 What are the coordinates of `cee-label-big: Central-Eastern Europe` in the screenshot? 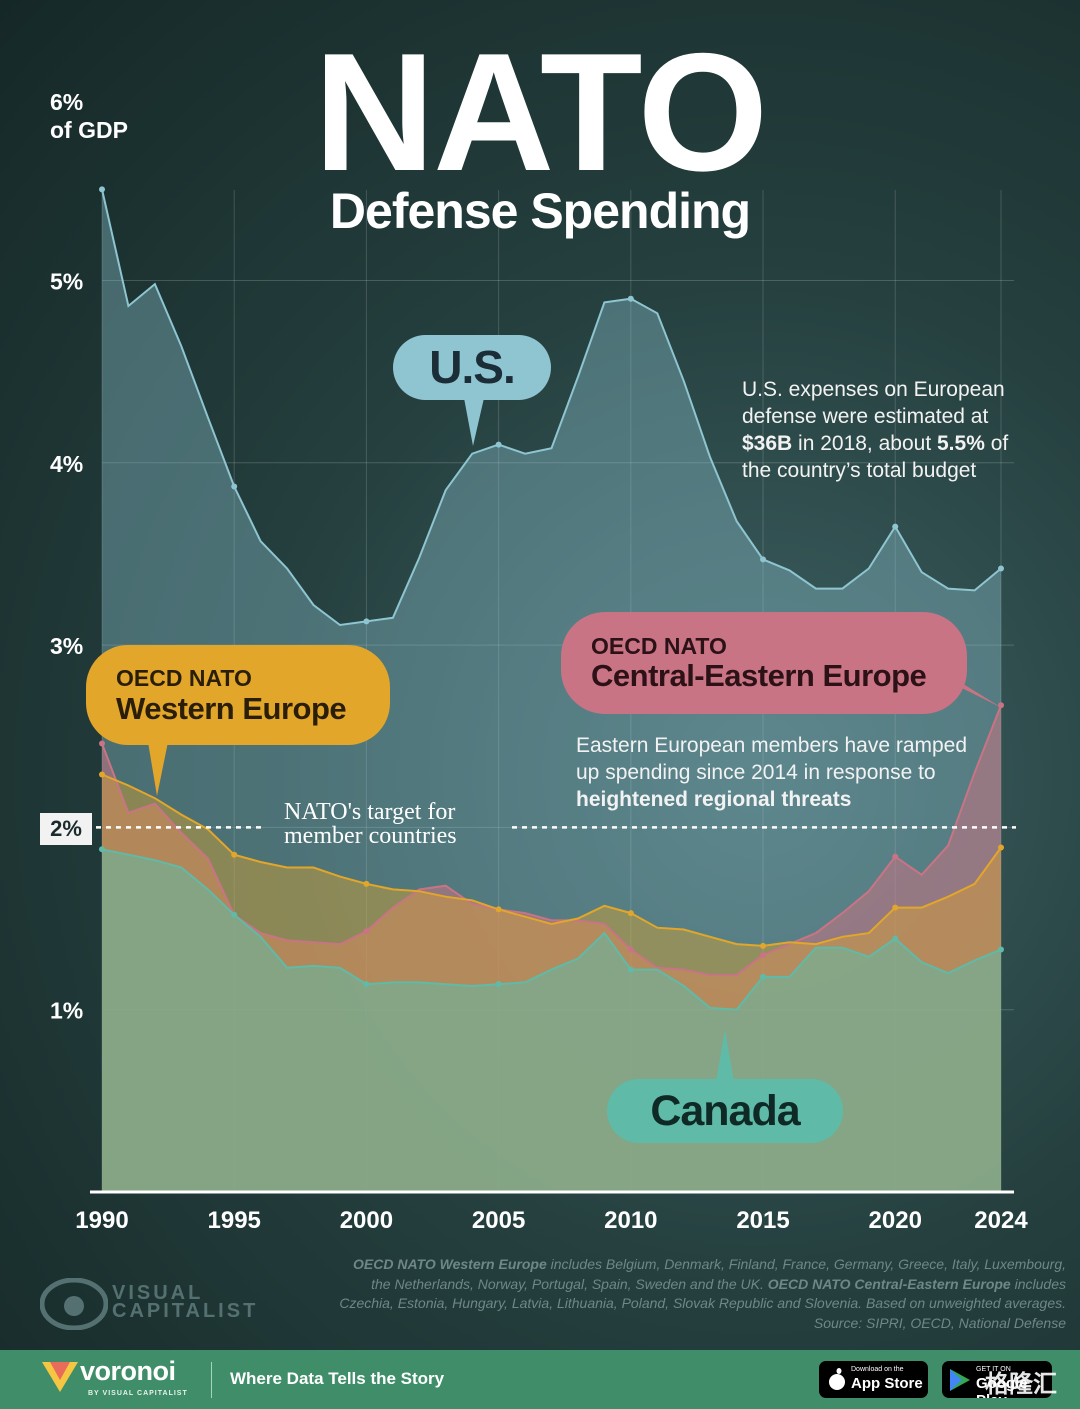 It's located at (759, 675).